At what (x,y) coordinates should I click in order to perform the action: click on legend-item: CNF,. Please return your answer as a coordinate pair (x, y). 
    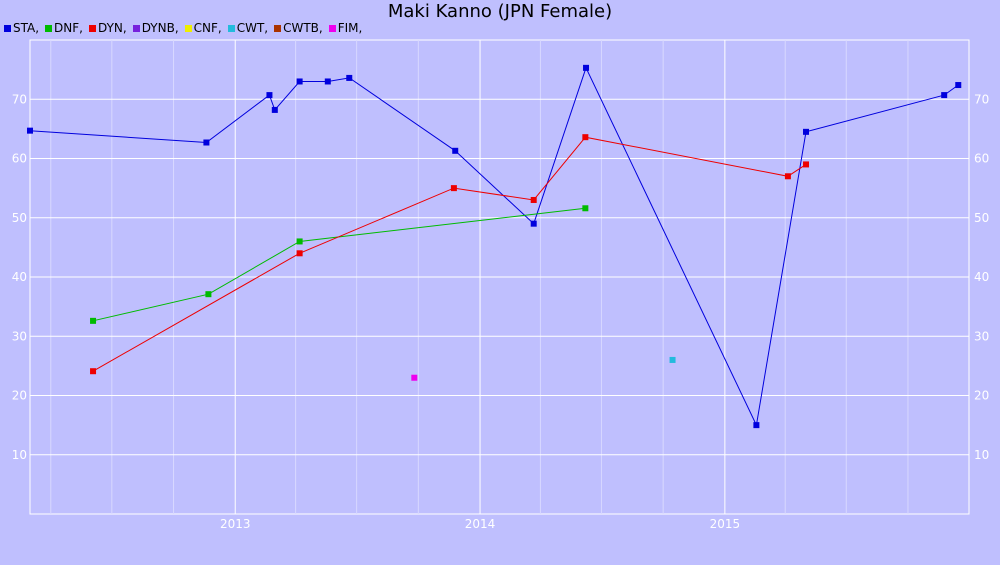
    Looking at the image, I should click on (203, 28).